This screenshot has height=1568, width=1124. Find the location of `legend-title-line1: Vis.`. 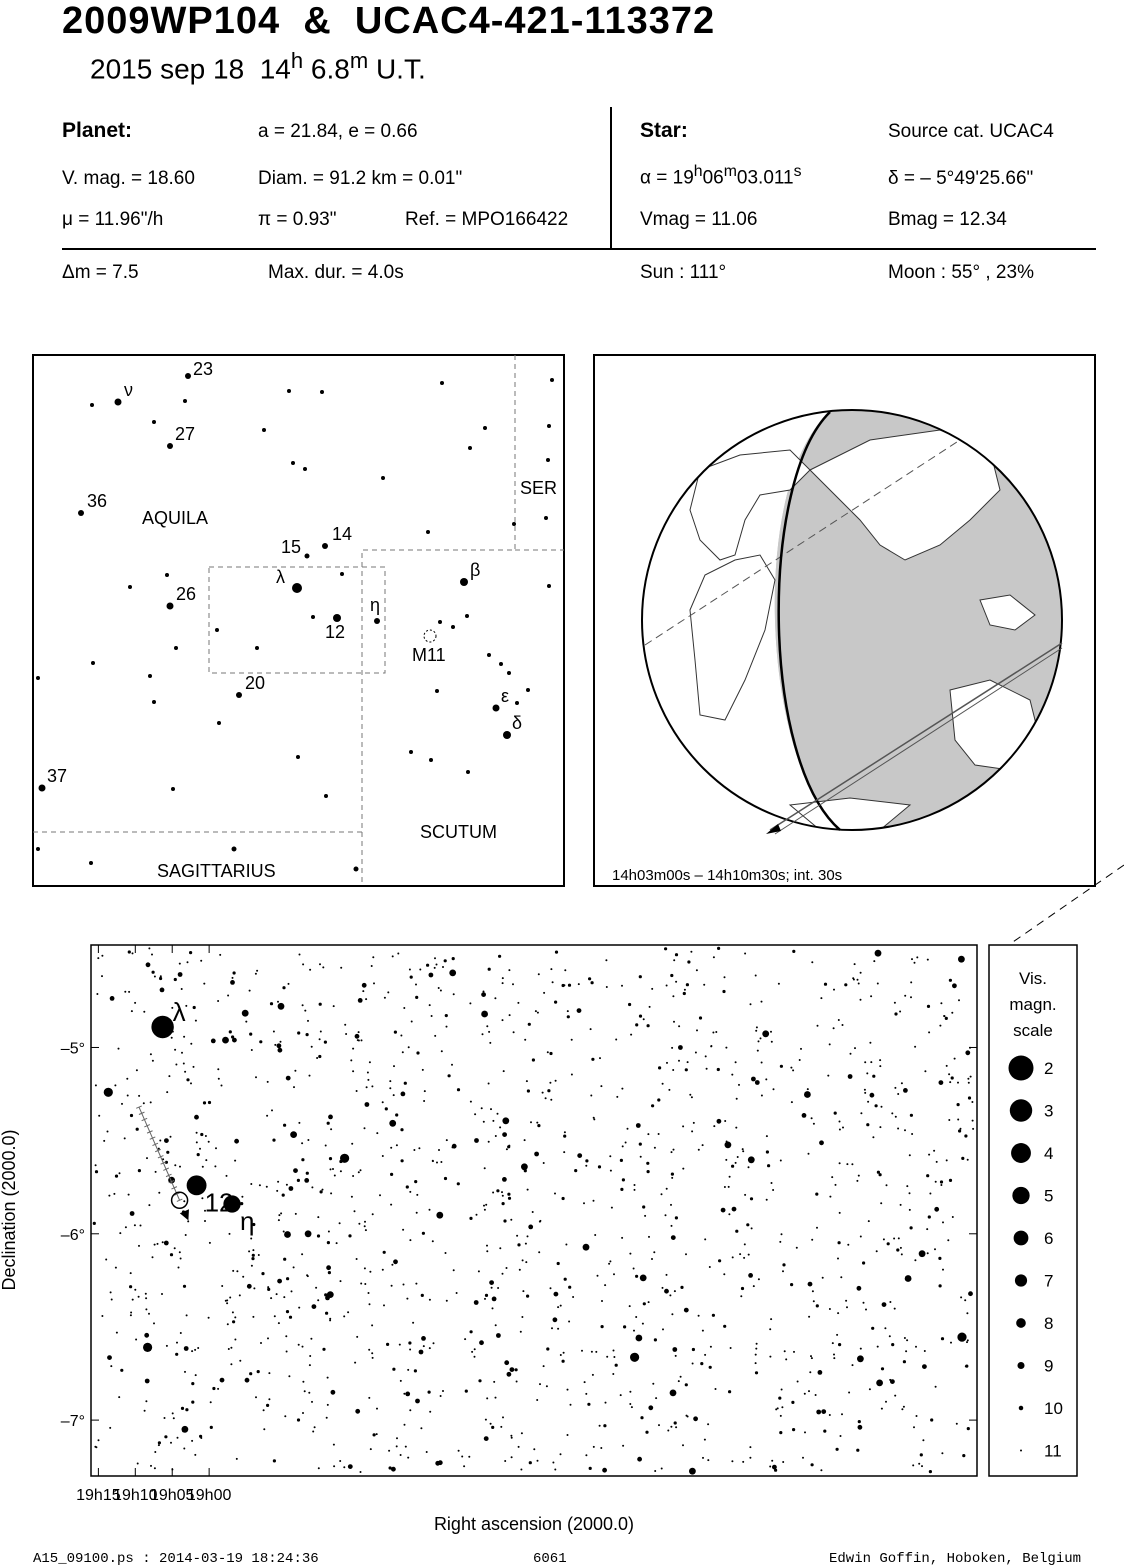

legend-title-line1: Vis. is located at coordinates (1033, 978).